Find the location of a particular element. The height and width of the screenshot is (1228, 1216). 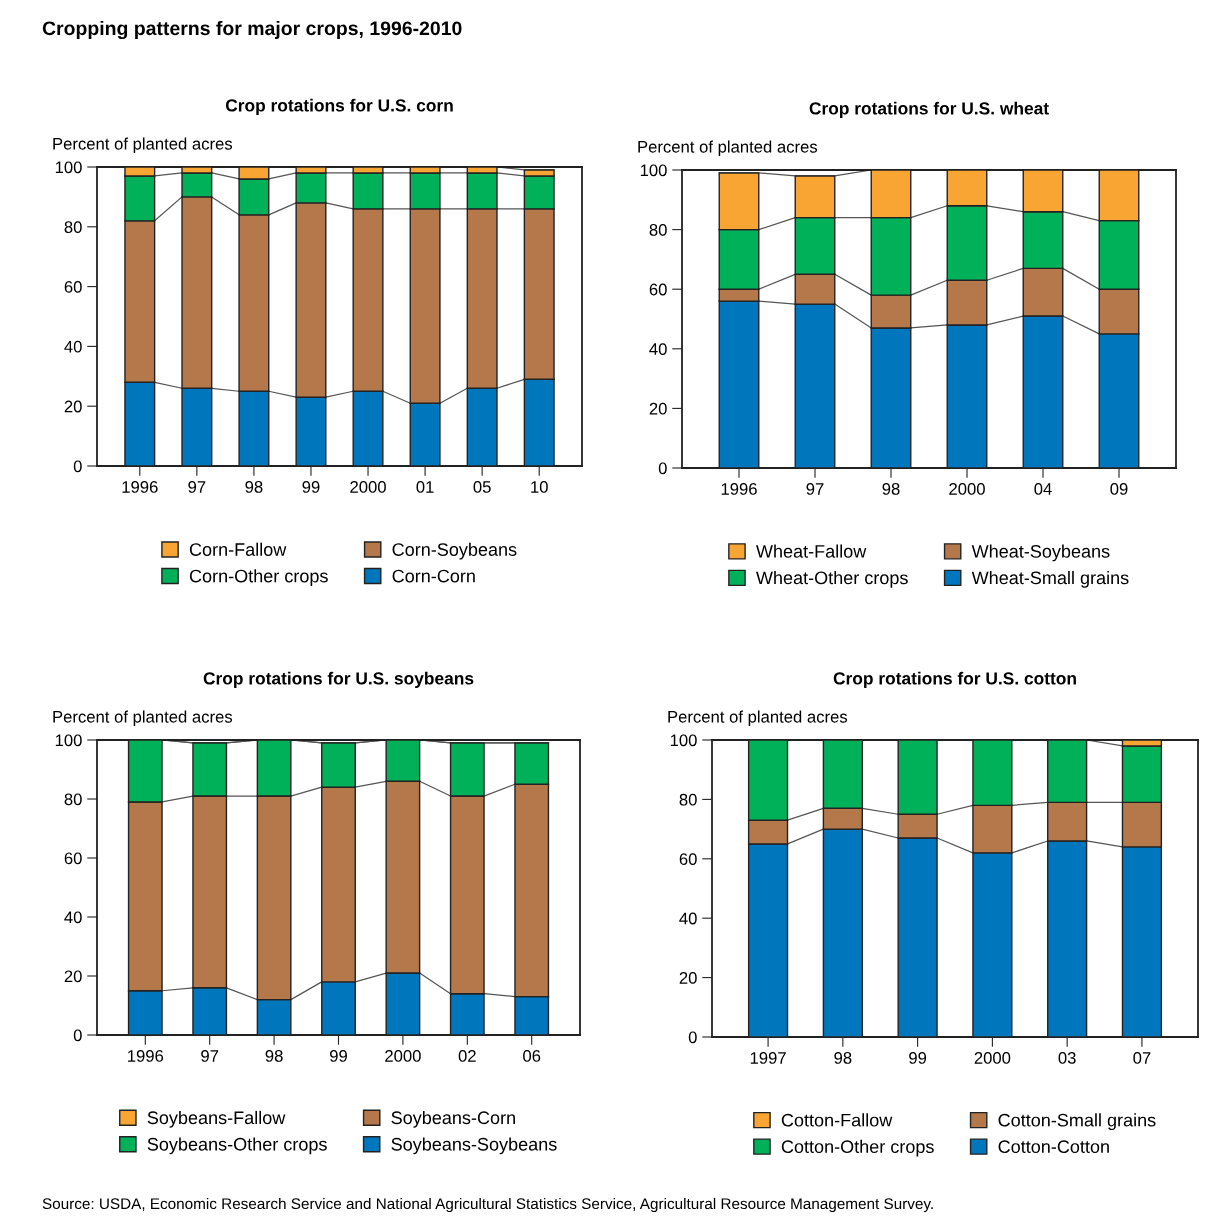

legend-label: Wheat-Soybeans is located at coordinates (1040, 553).